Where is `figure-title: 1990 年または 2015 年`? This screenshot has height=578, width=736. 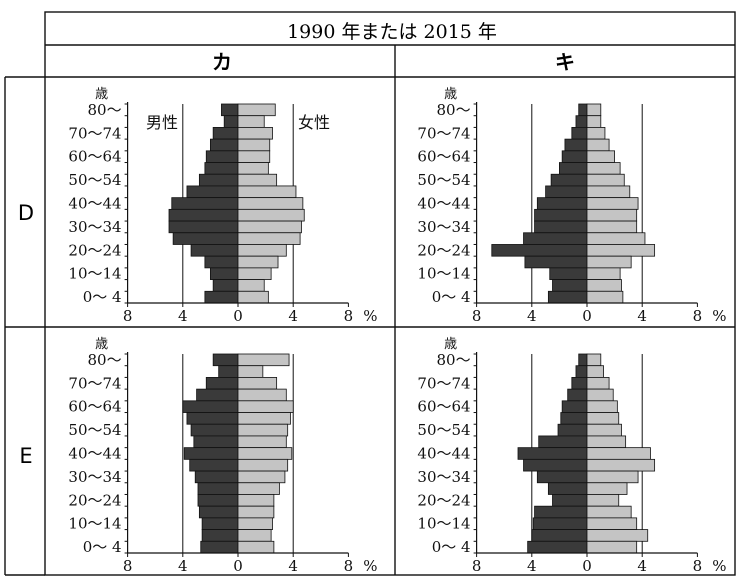
figure-title: 1990 年または 2015 年 is located at coordinates (392, 32).